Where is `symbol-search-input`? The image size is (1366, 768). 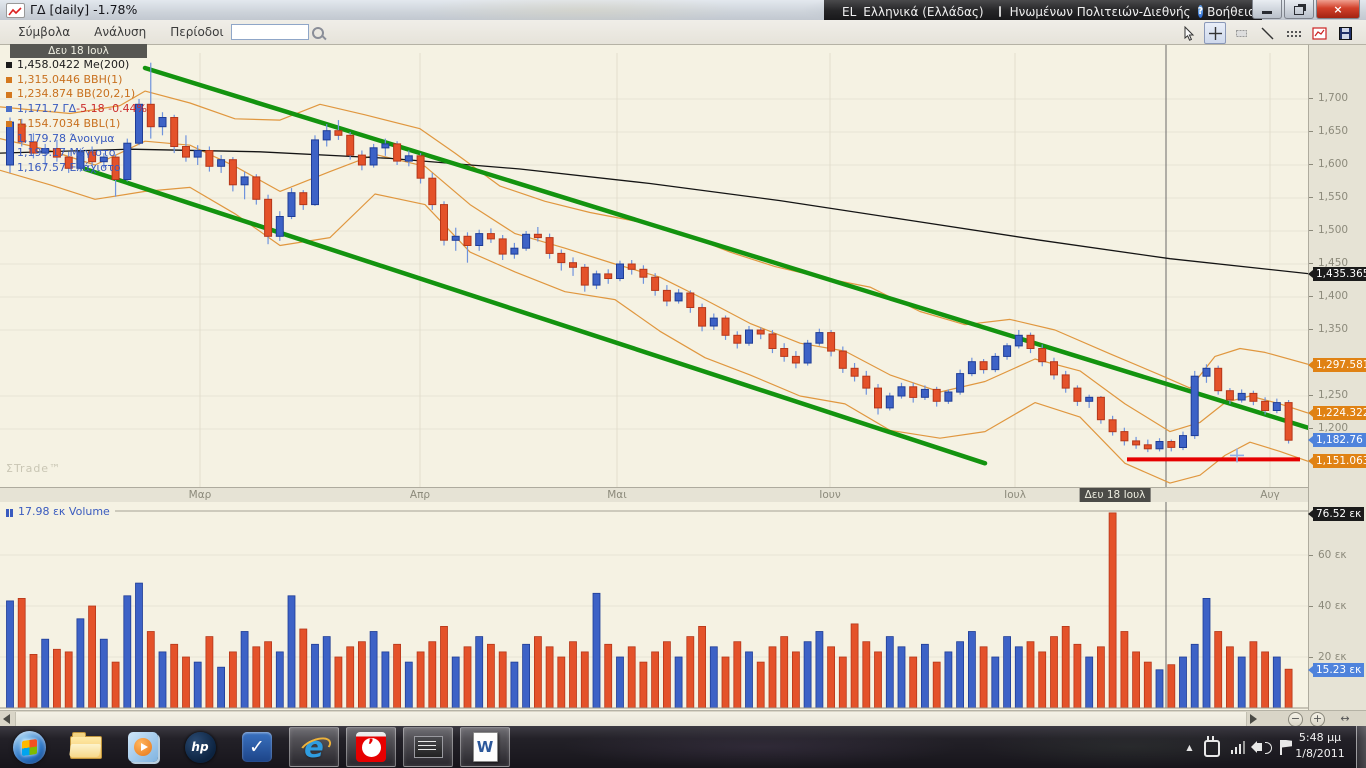
symbol-search-input is located at coordinates (270, 32).